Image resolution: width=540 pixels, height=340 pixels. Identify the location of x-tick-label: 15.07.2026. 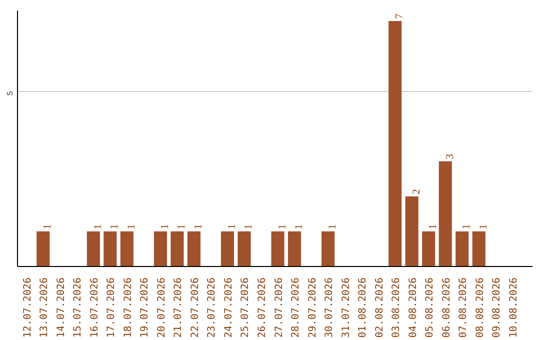
(78, 307).